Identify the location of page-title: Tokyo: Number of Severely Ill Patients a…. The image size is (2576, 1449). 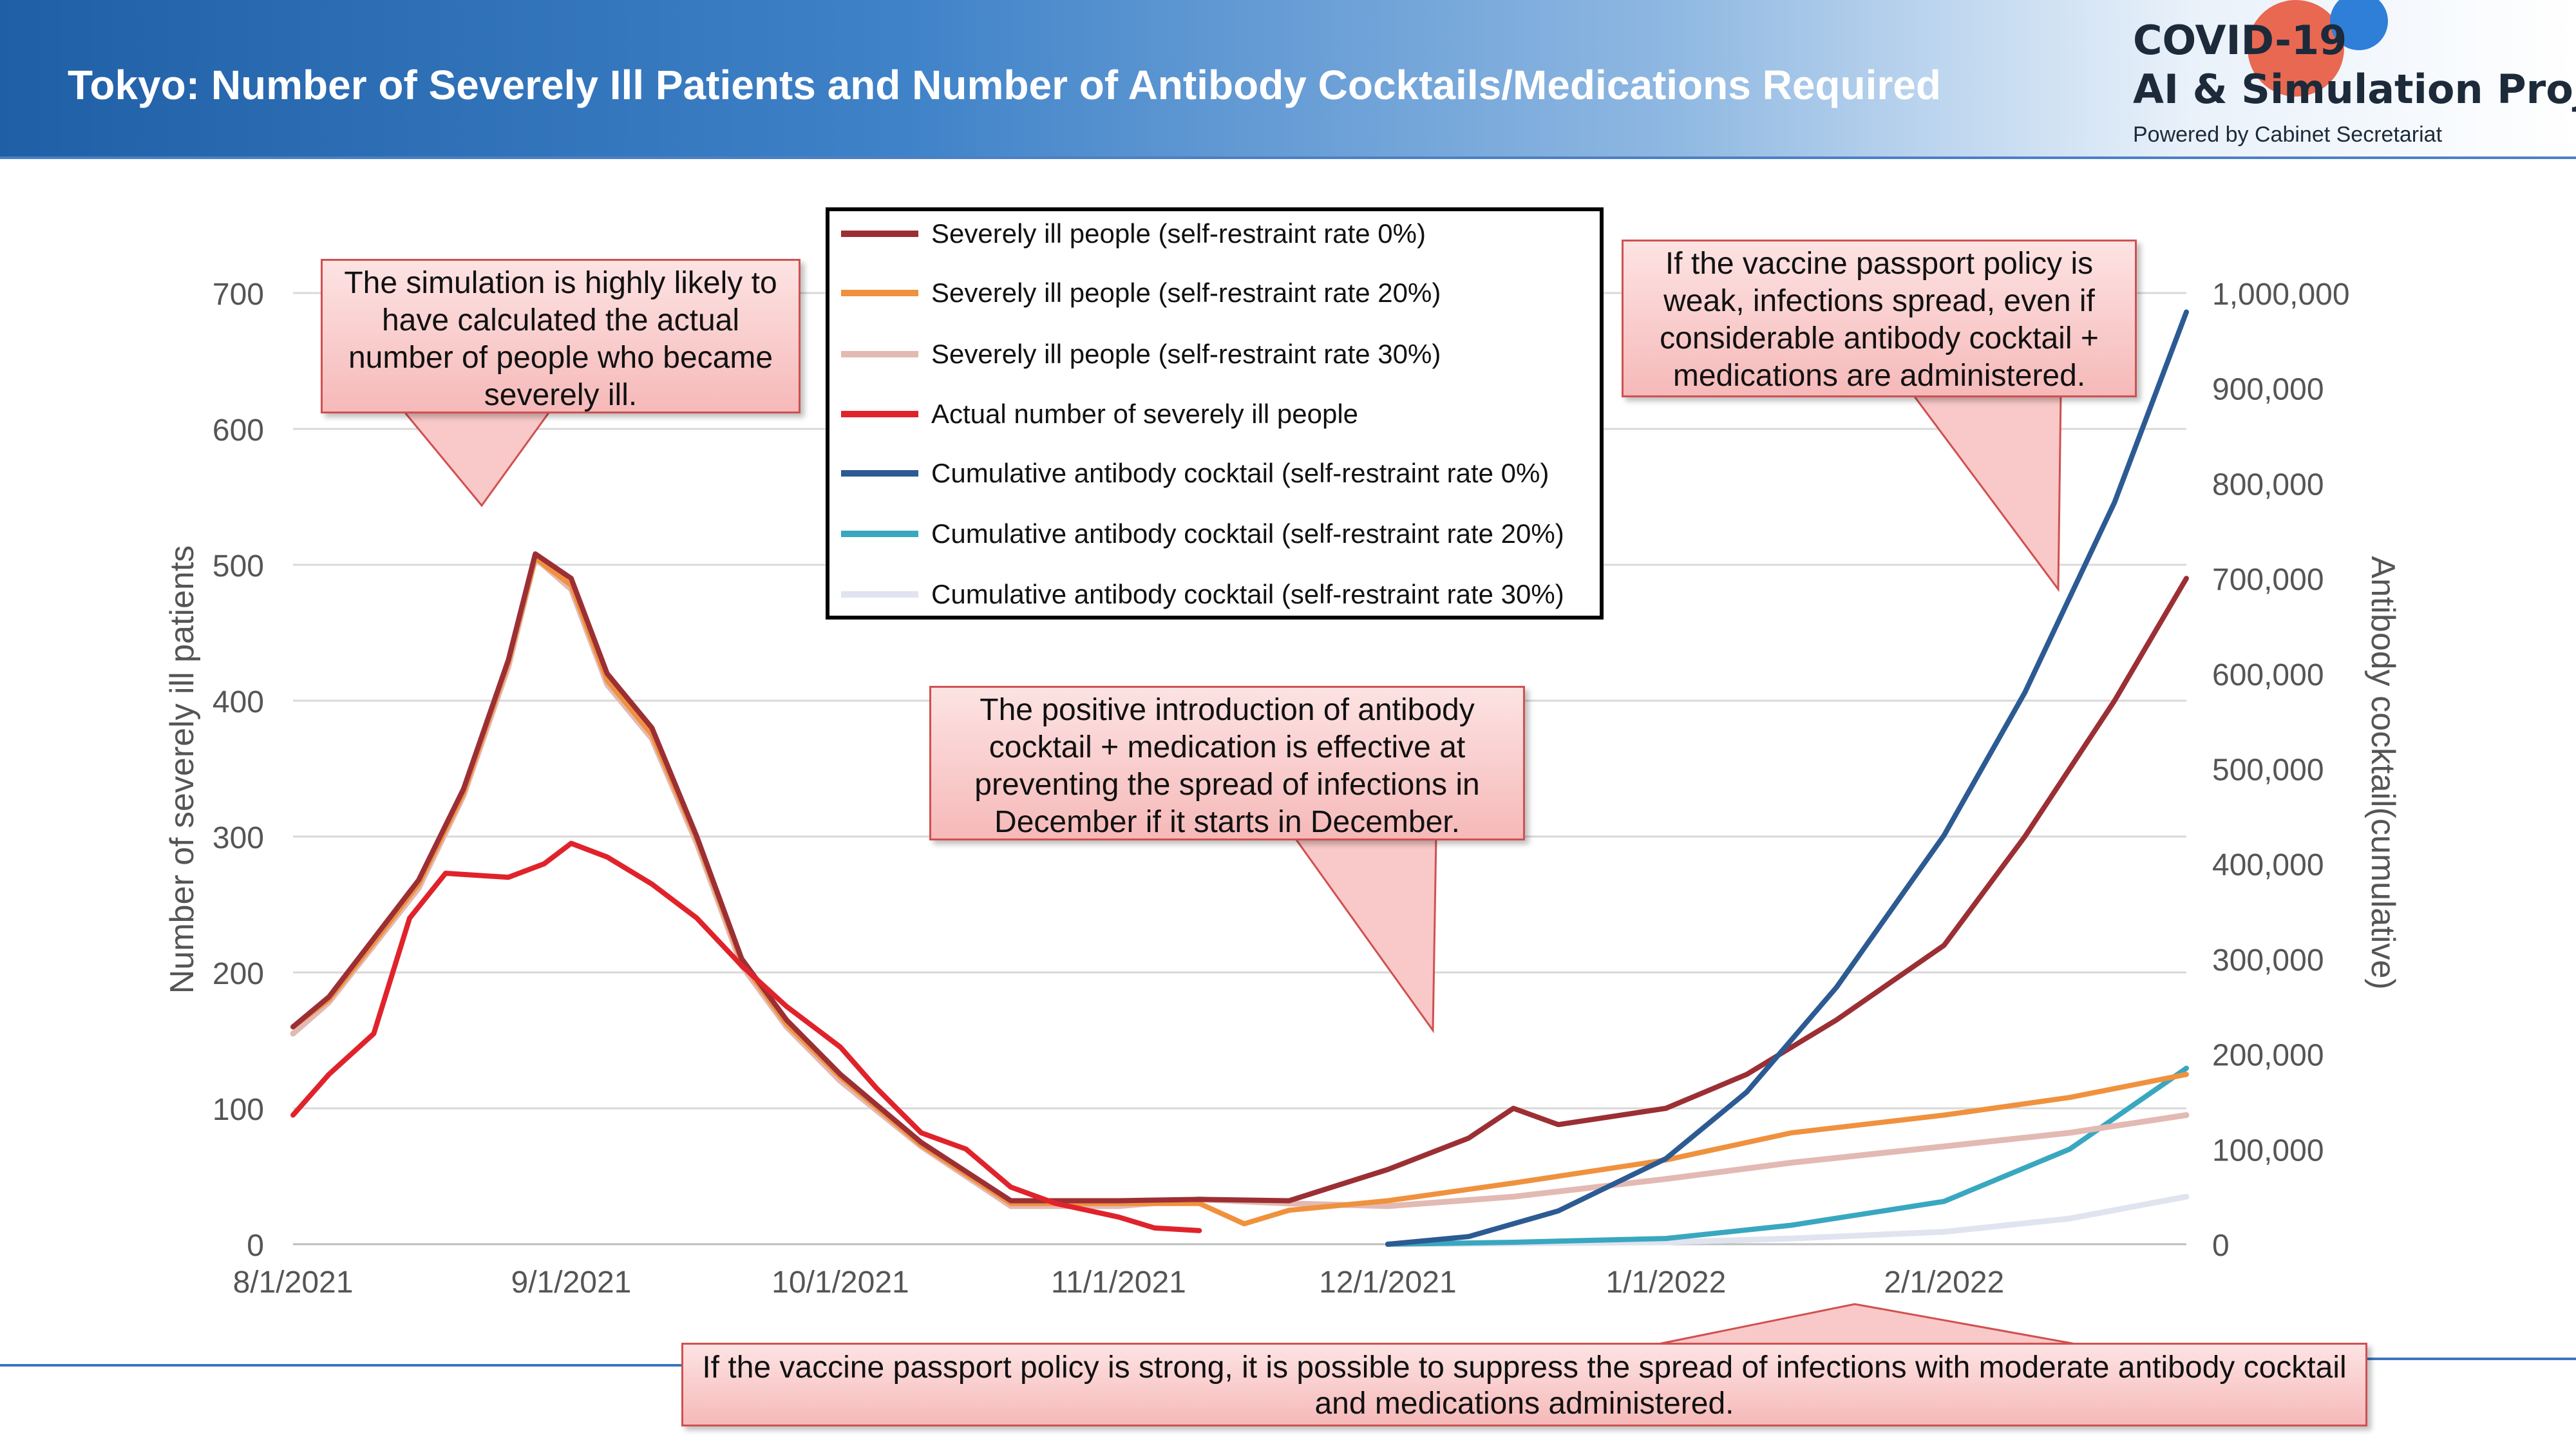
(1005, 85).